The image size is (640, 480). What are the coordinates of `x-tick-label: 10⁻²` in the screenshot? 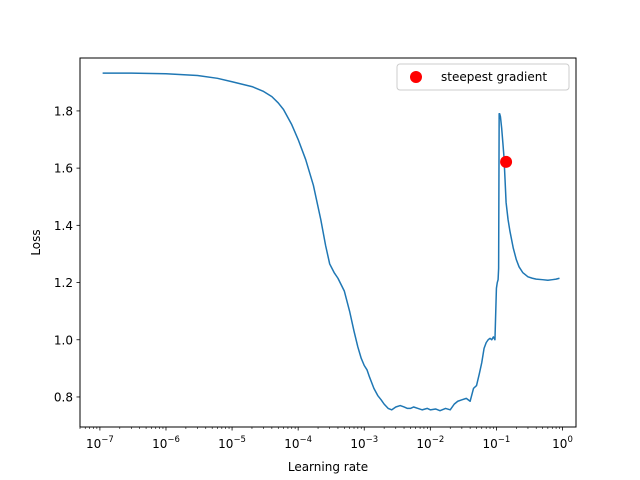 It's located at (430, 443).